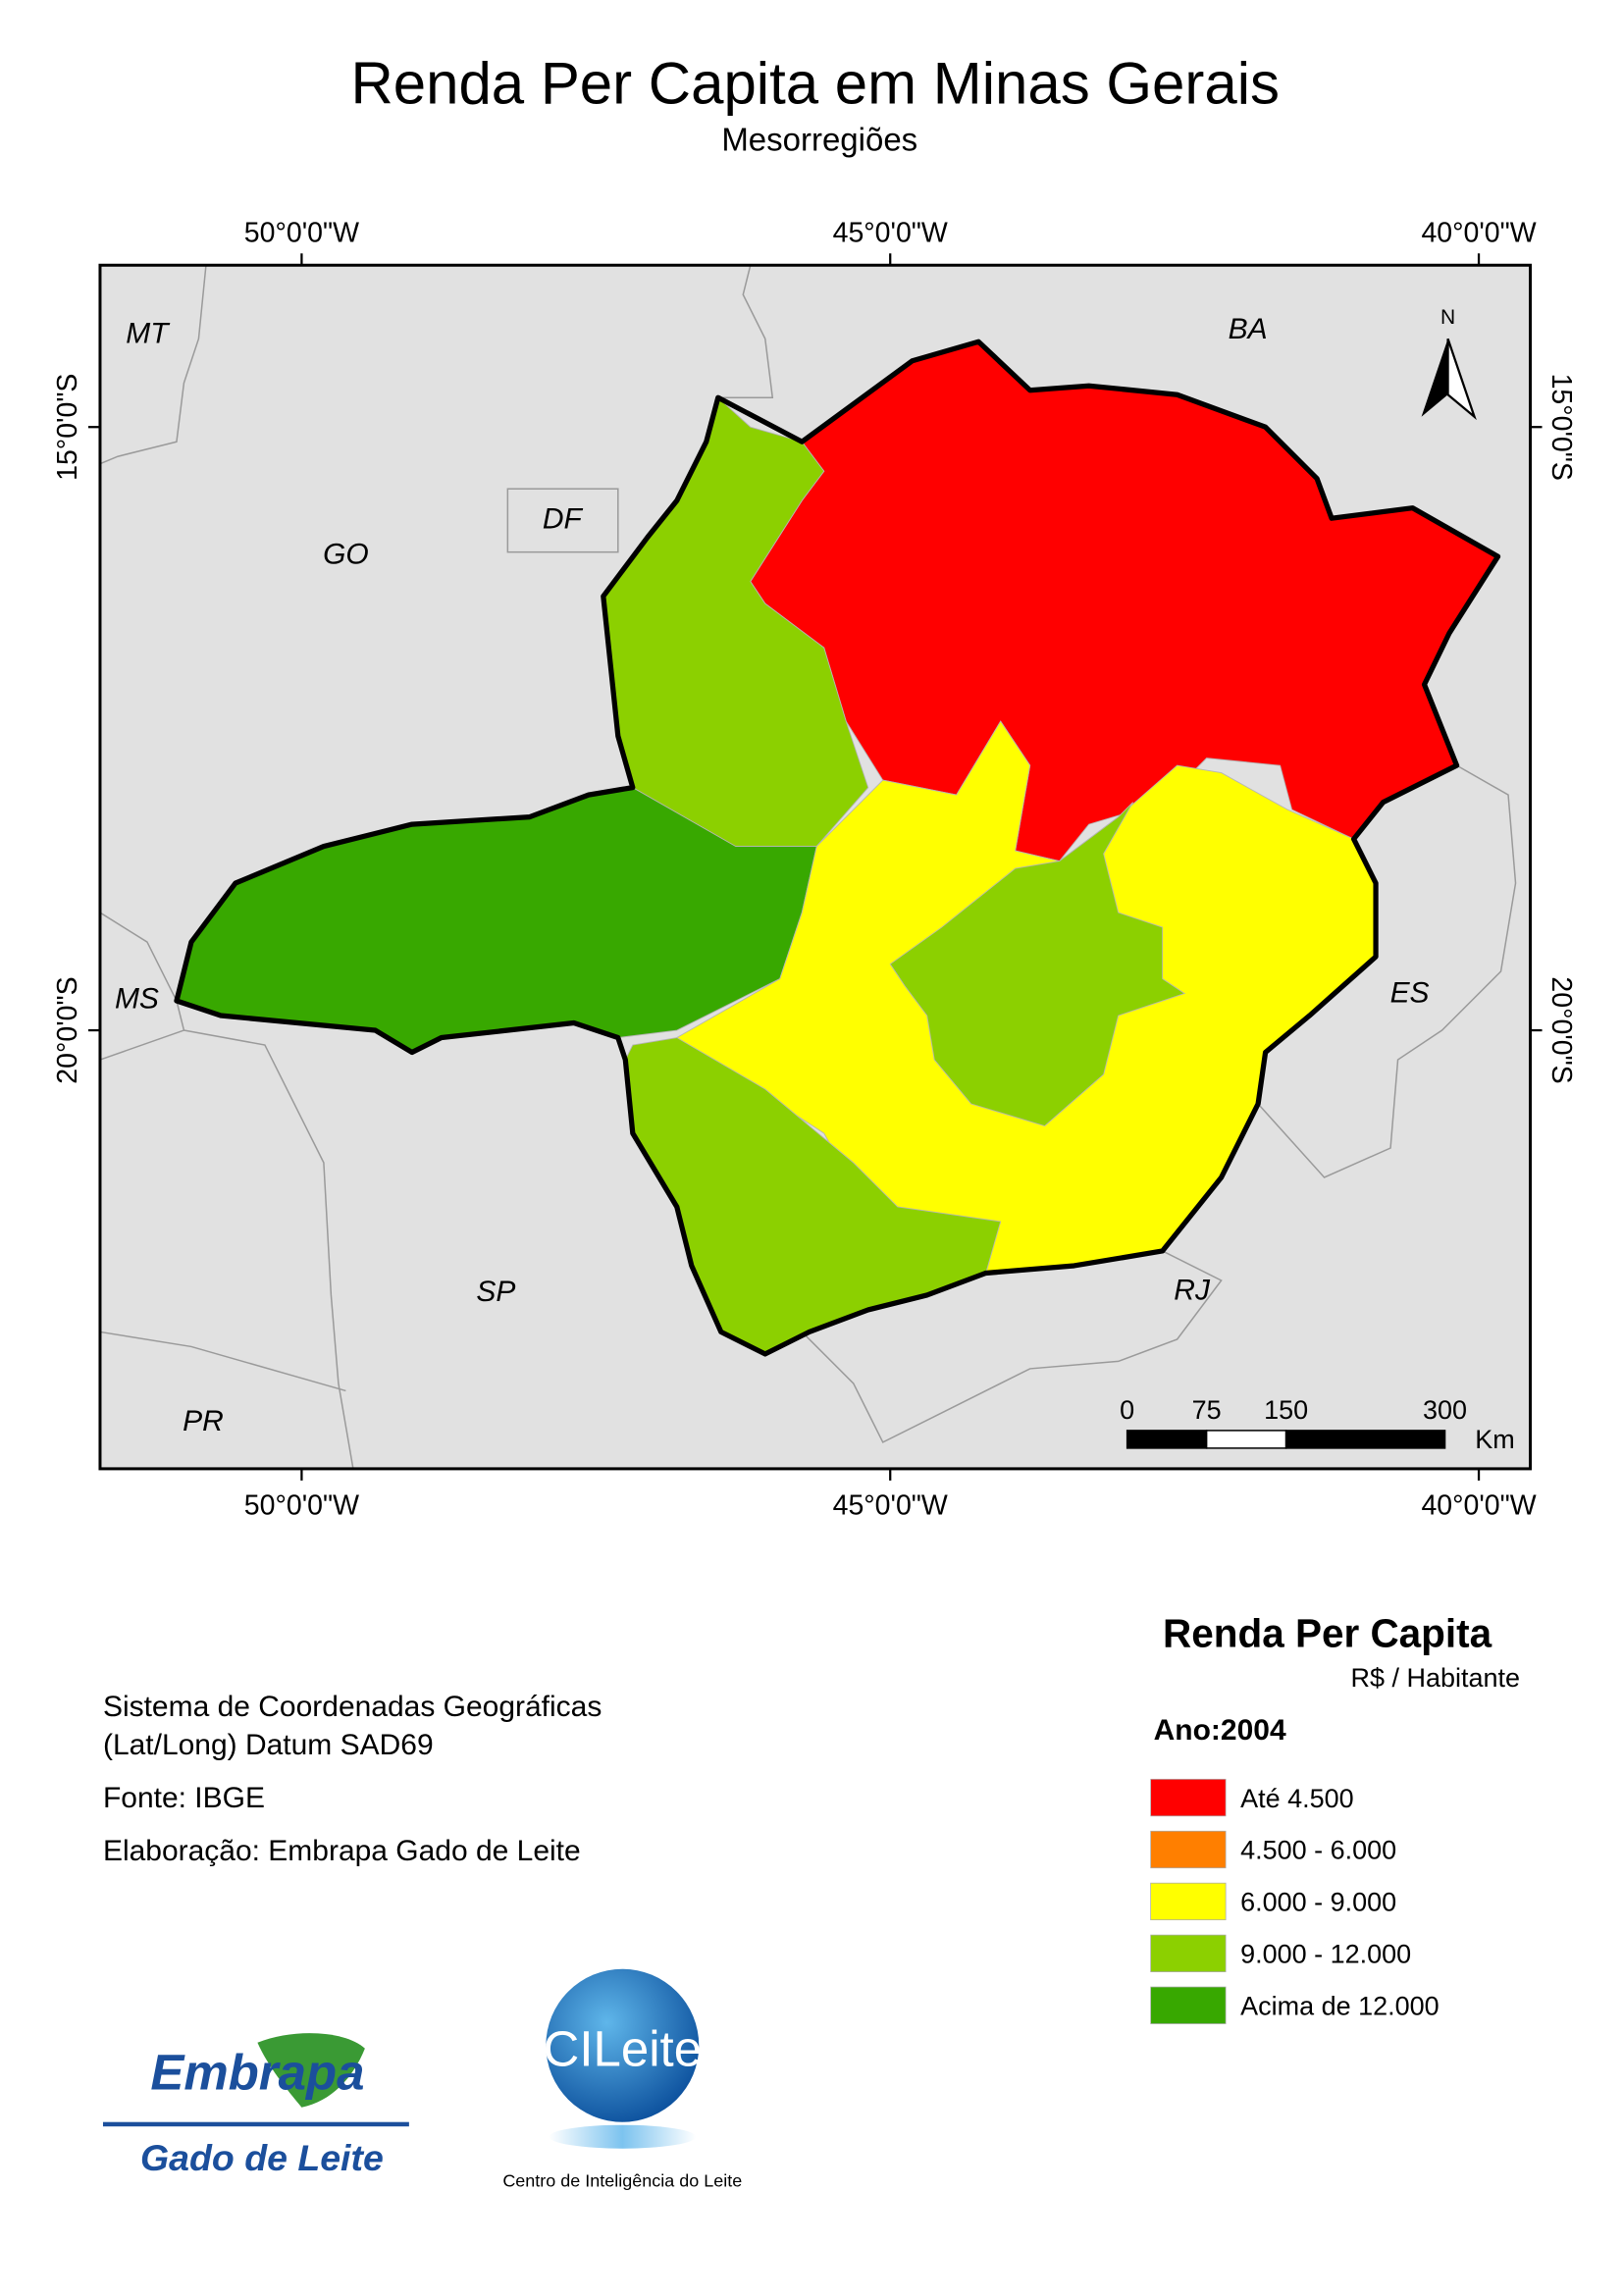 Image resolution: width=1623 pixels, height=2296 pixels. I want to click on state-label: DF, so click(563, 519).